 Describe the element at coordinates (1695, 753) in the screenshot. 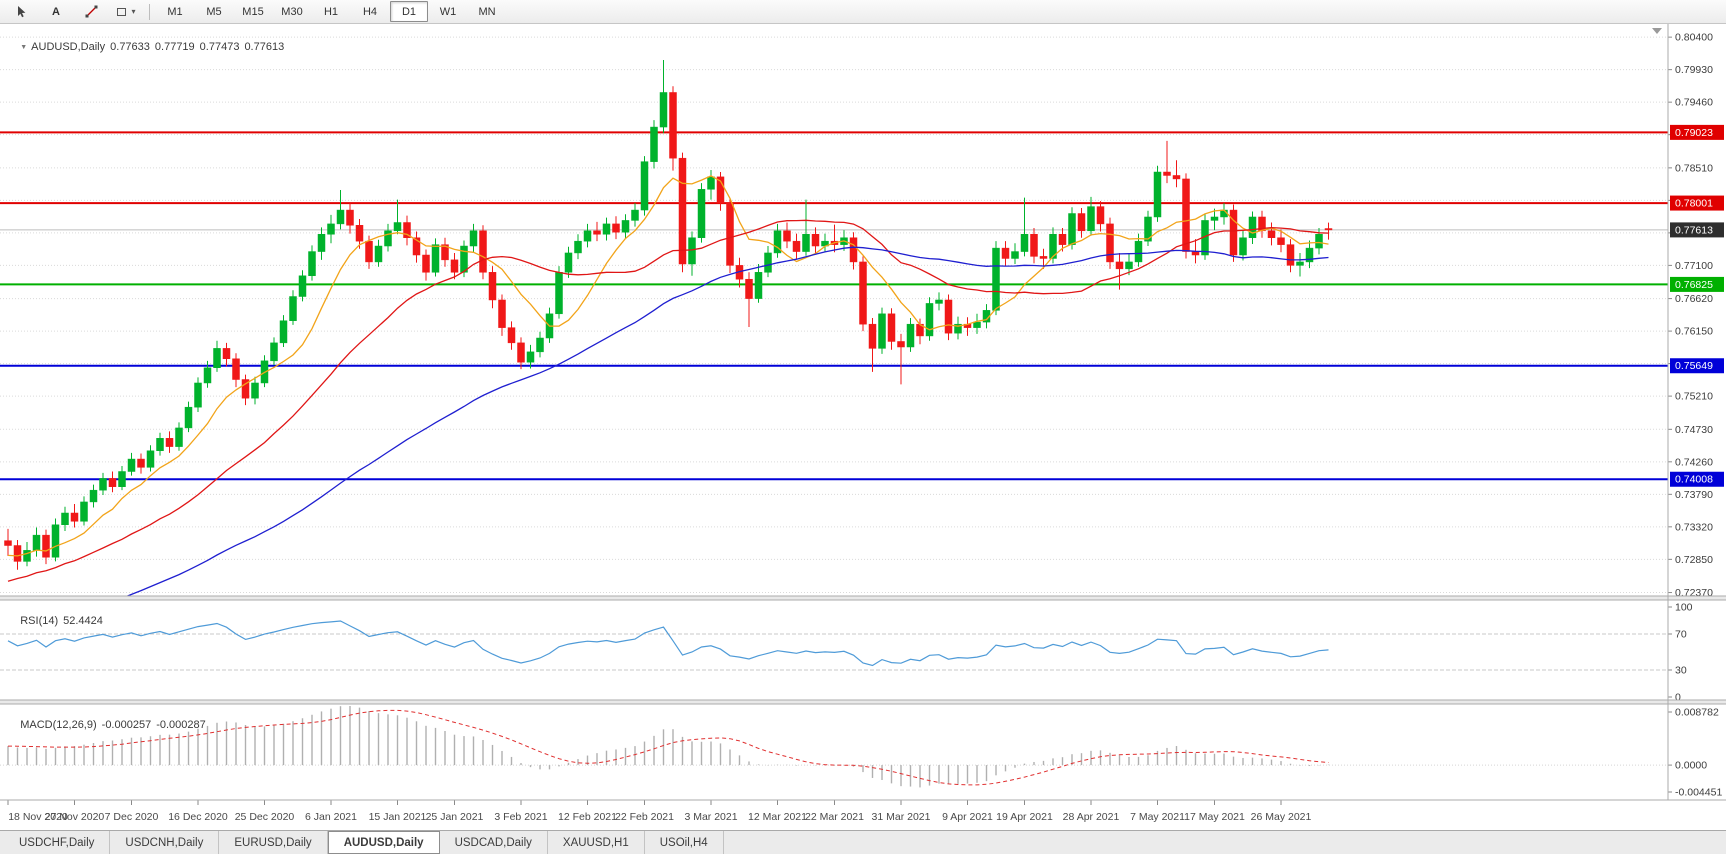

I see `macd-axis: 0.008782 0.0000 -0.004451` at that location.